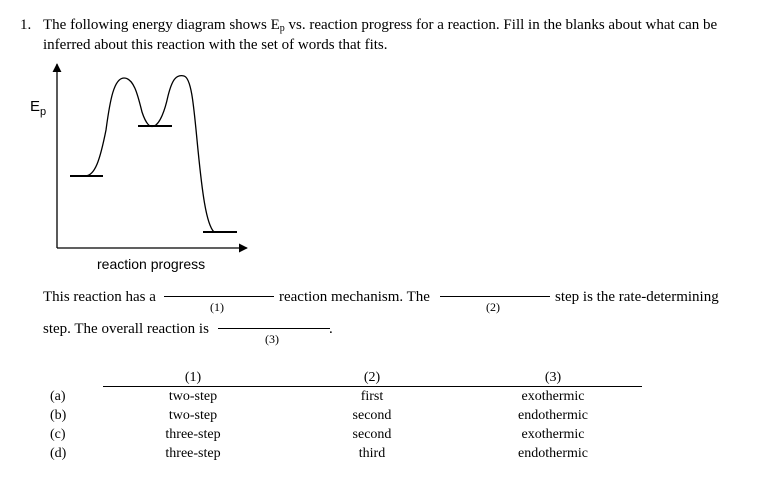 The height and width of the screenshot is (482, 765). I want to click on column-header-2: (2), so click(372, 377).